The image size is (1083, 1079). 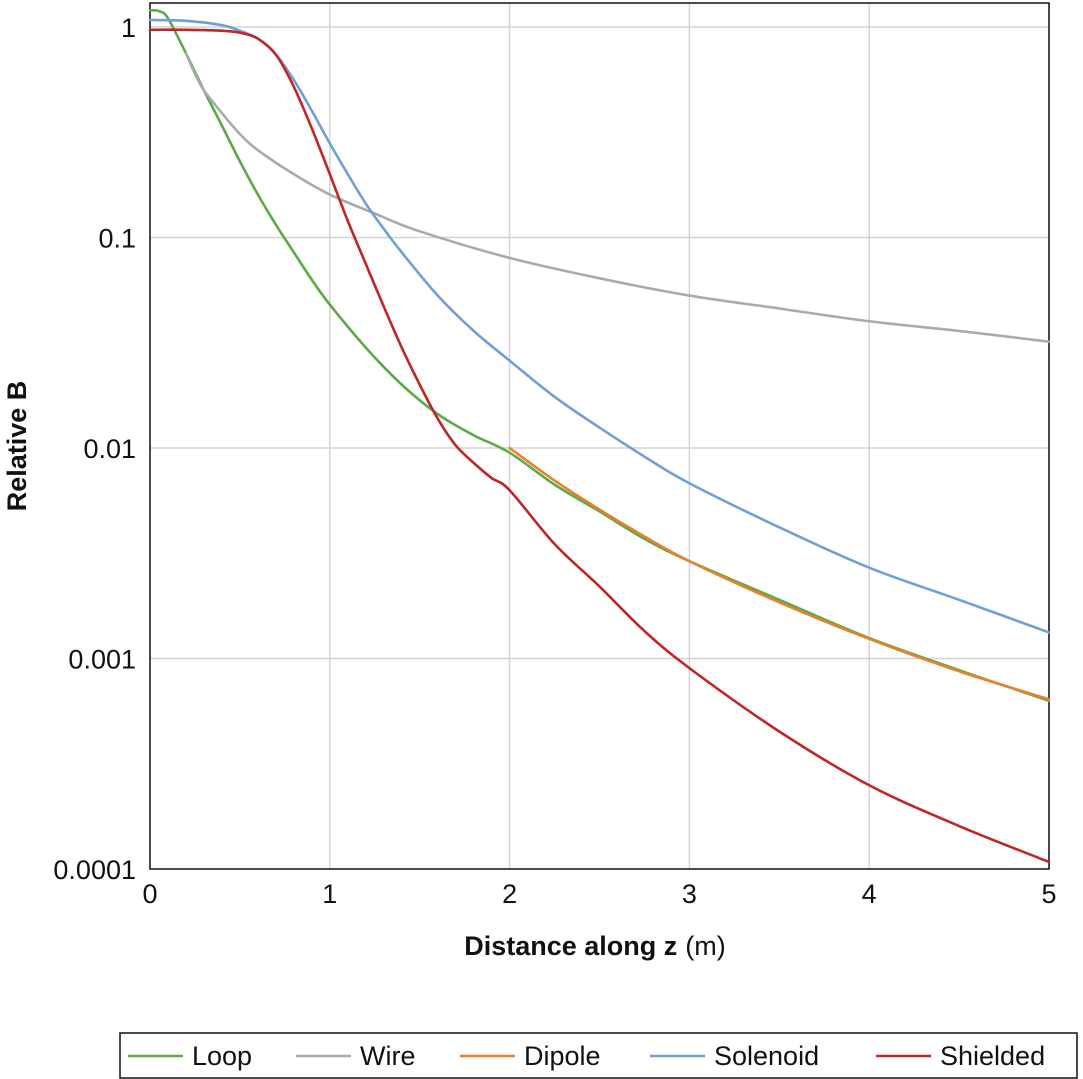 What do you see at coordinates (222, 1056) in the screenshot?
I see `legend-label-loop: Loop` at bounding box center [222, 1056].